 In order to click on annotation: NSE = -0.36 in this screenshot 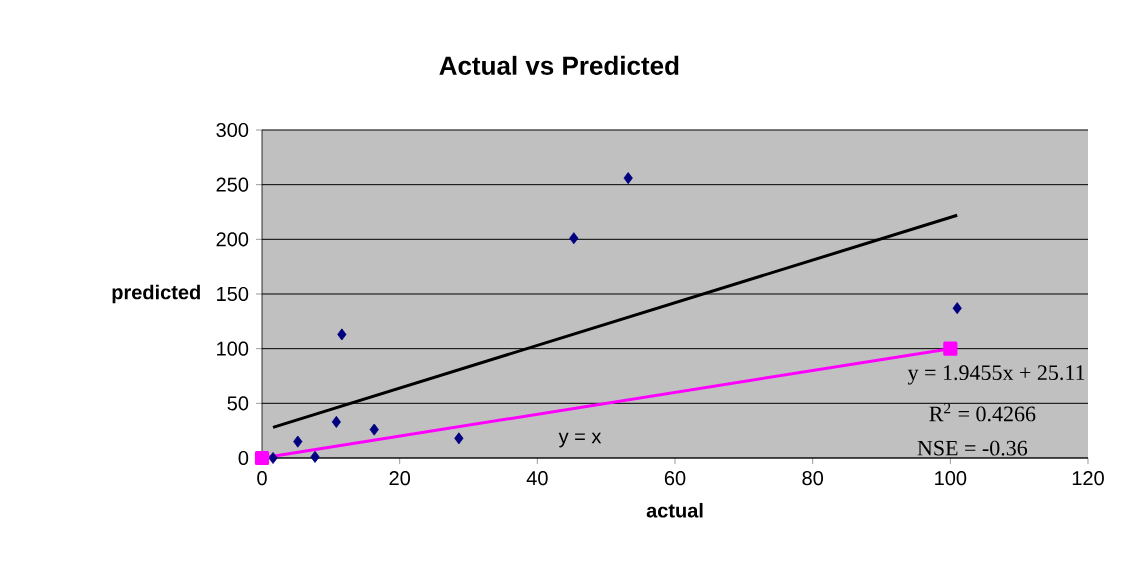, I will do `click(972, 448)`.